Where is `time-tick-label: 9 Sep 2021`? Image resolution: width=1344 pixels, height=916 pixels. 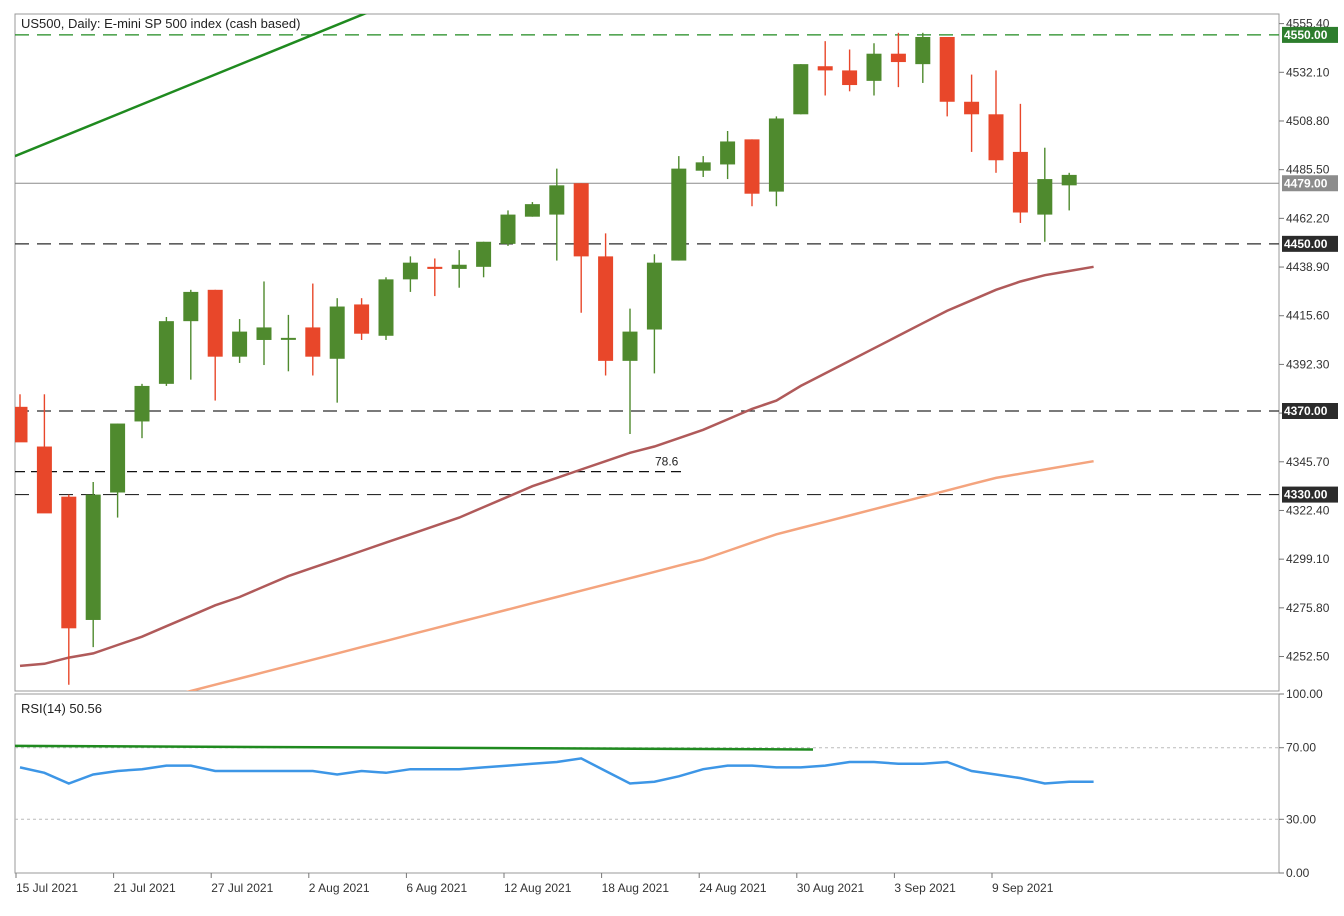 time-tick-label: 9 Sep 2021 is located at coordinates (1023, 888).